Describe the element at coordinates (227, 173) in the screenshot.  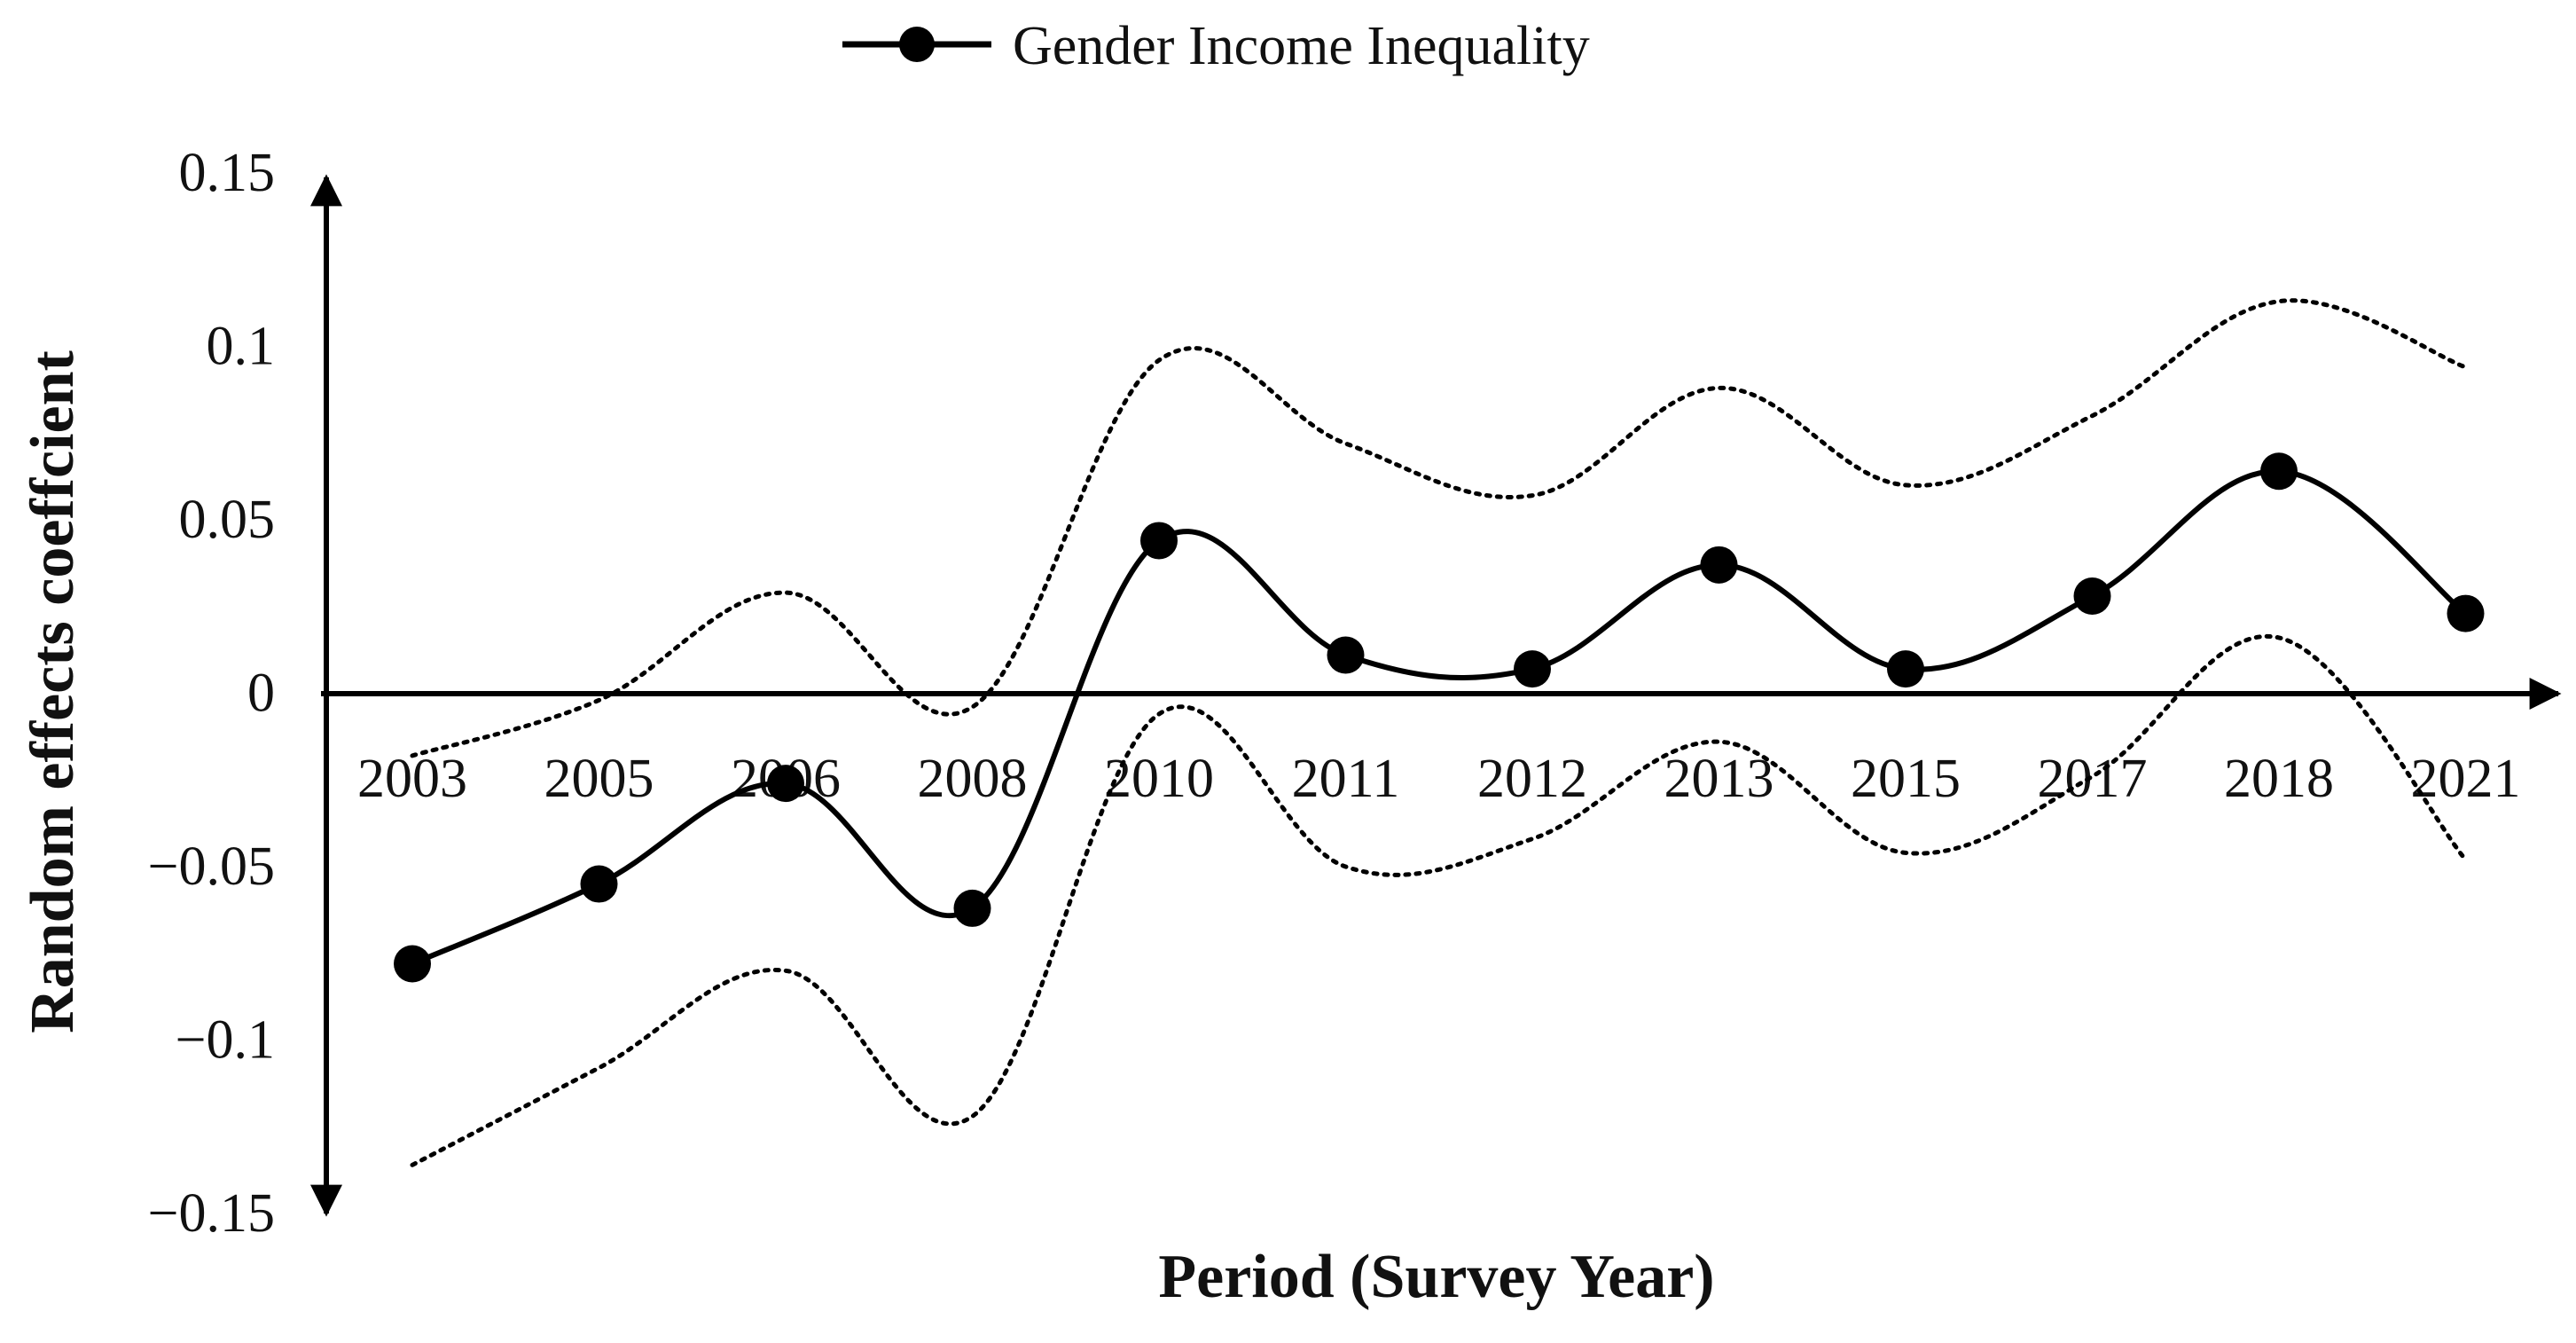
I see `y-tick-label: 0.15` at that location.